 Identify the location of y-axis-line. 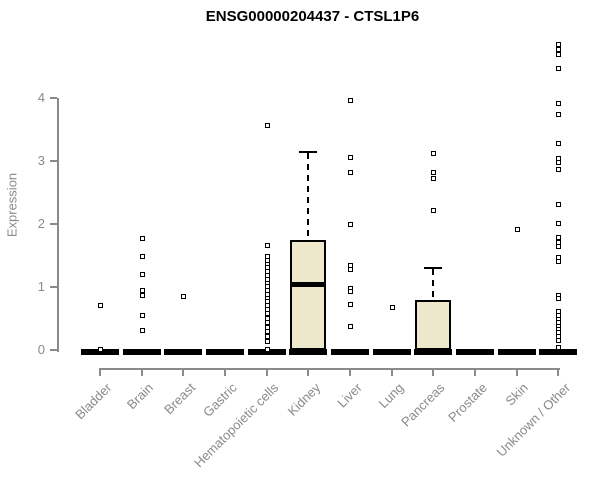
(58, 225).